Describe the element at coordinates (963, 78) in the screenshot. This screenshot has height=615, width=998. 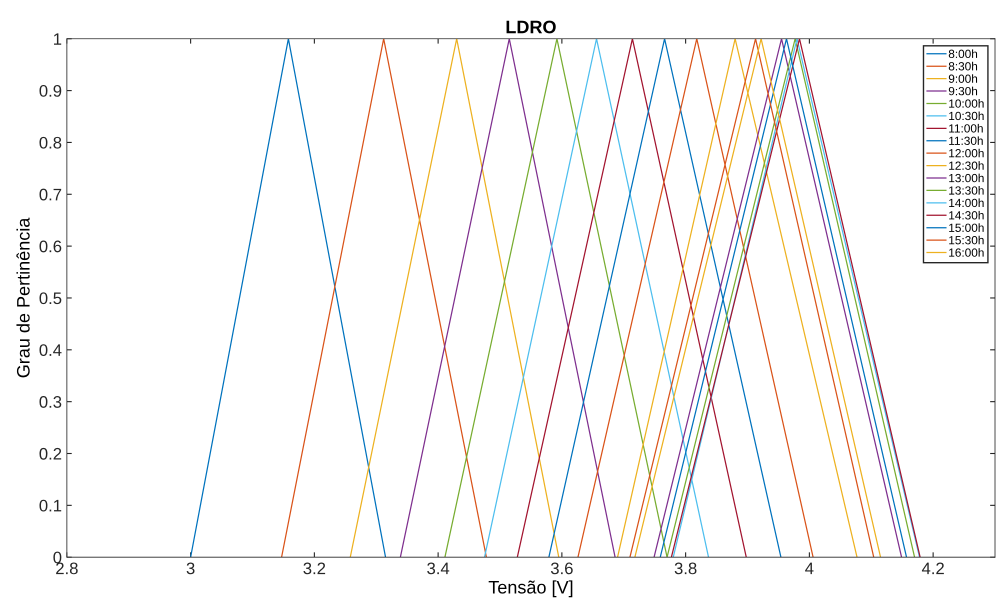
I see `legend-label: 9:00h` at that location.